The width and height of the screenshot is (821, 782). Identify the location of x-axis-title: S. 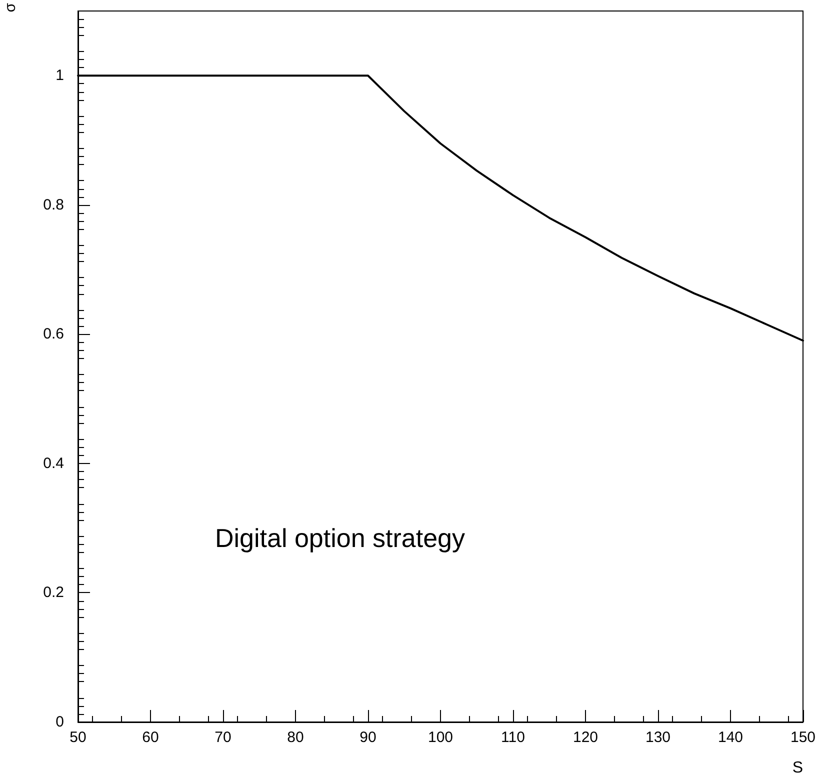
(797, 768).